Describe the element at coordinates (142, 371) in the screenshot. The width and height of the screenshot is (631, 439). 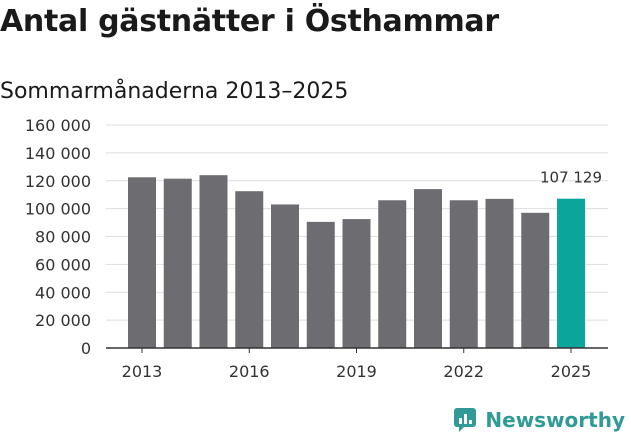
I see `x-tick-label: 2013` at that location.